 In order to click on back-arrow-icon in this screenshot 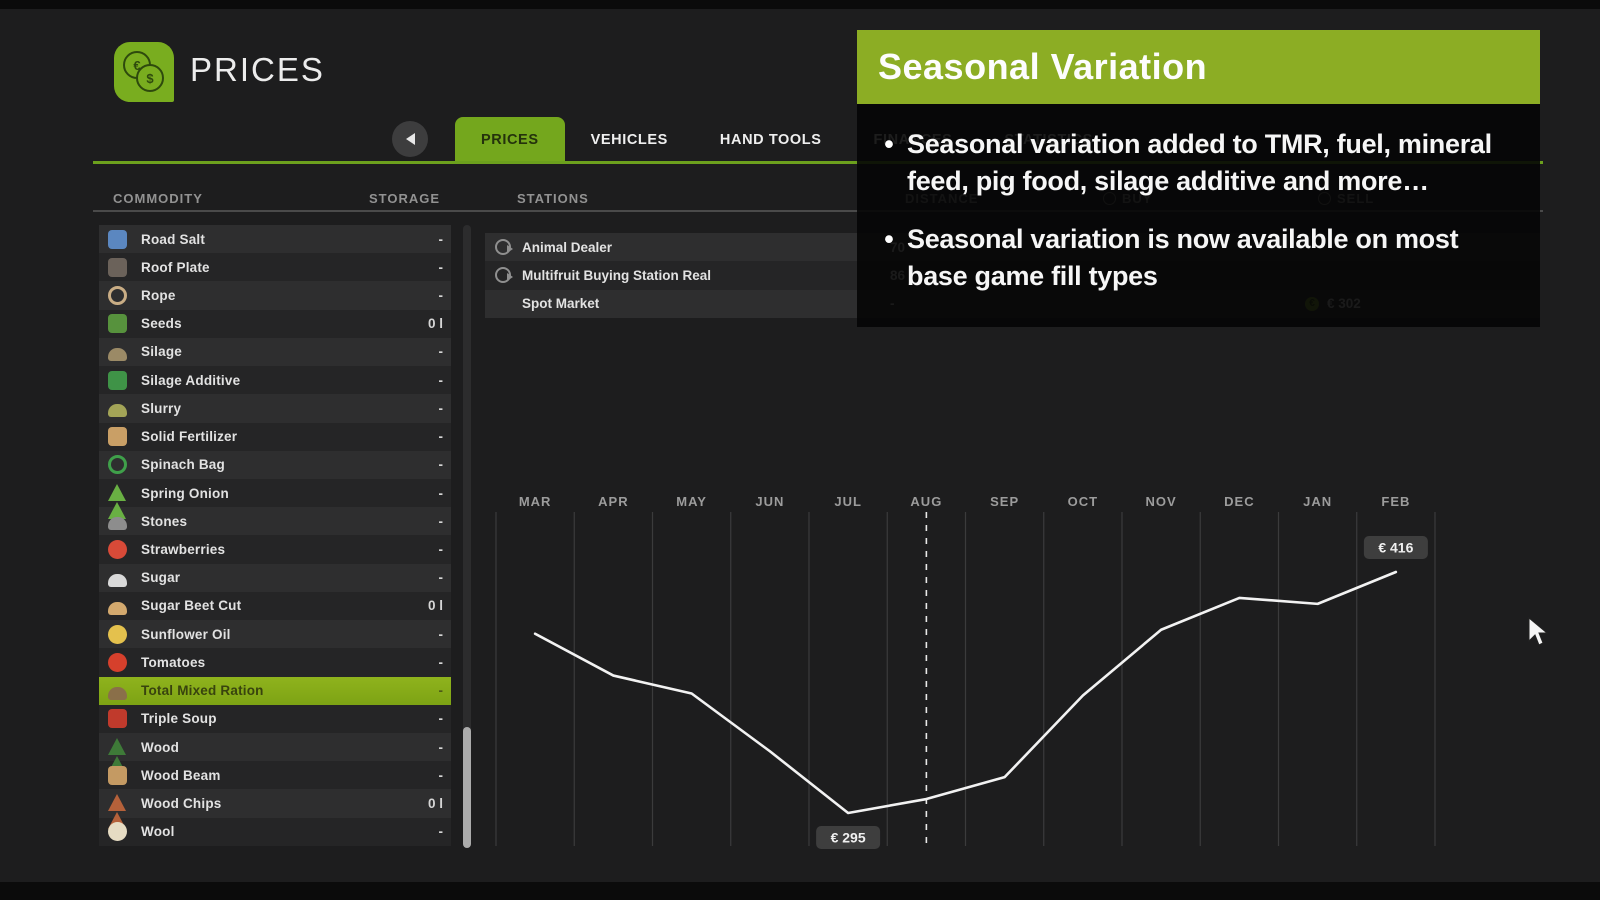, I will do `click(410, 139)`.